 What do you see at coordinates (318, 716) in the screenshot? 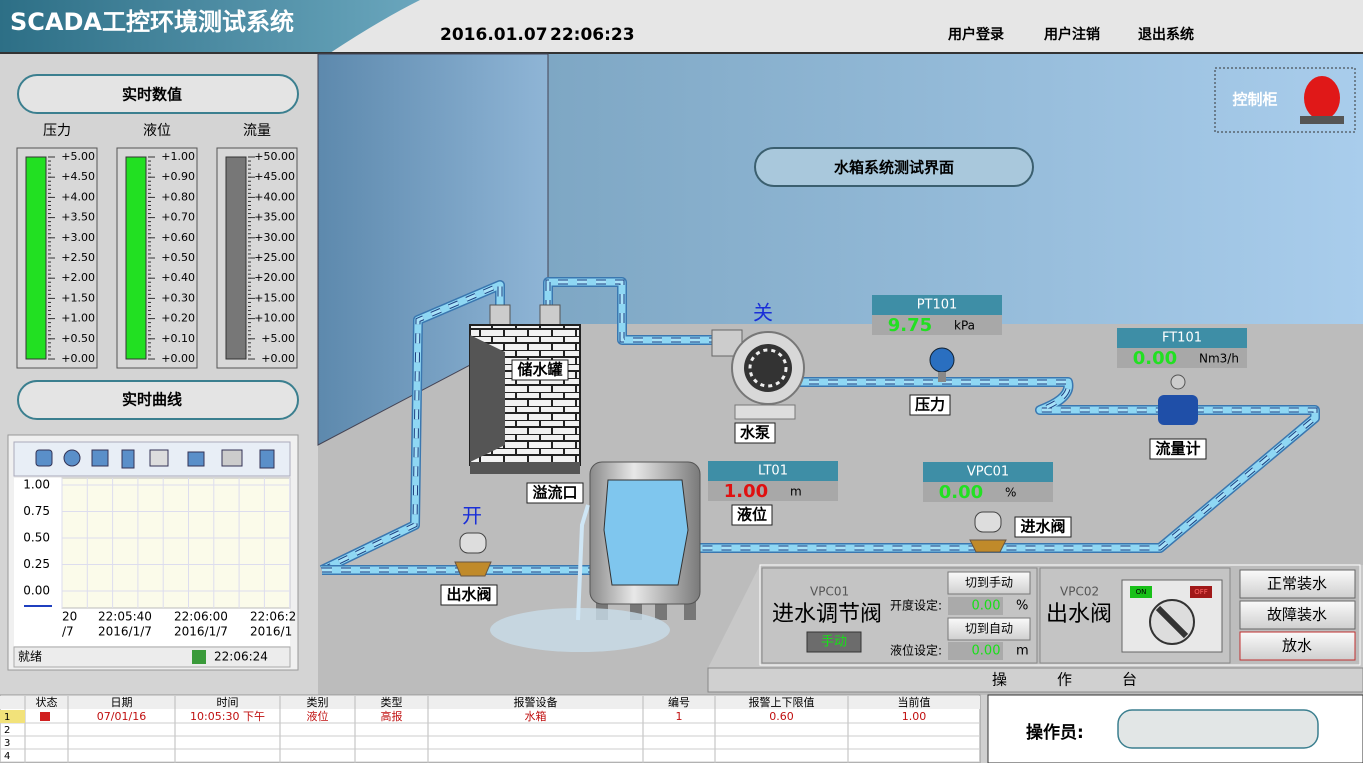
I see `cell: 液位` at bounding box center [318, 716].